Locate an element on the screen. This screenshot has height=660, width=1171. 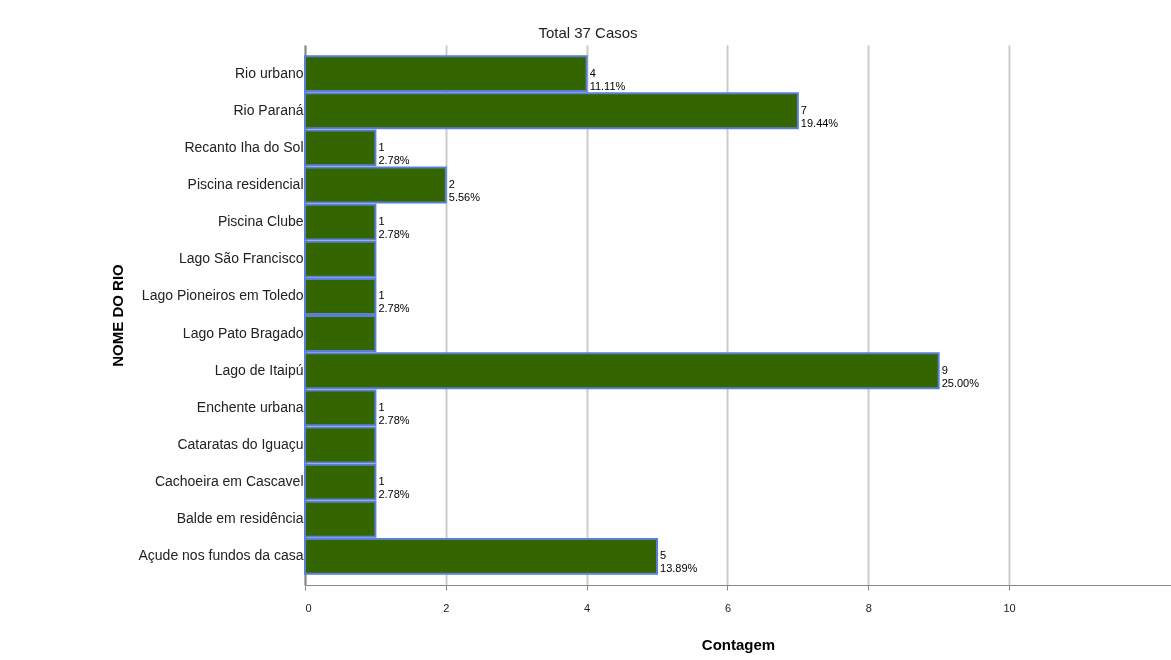
x-tick-label: 0 is located at coordinates (308, 607).